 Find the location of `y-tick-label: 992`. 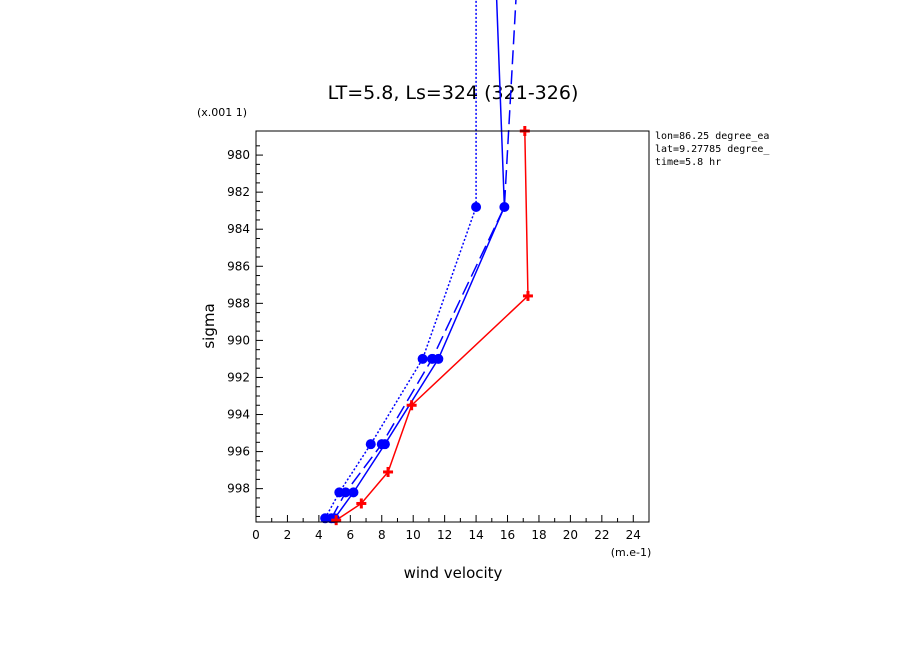

y-tick-label: 992 is located at coordinates (238, 377).